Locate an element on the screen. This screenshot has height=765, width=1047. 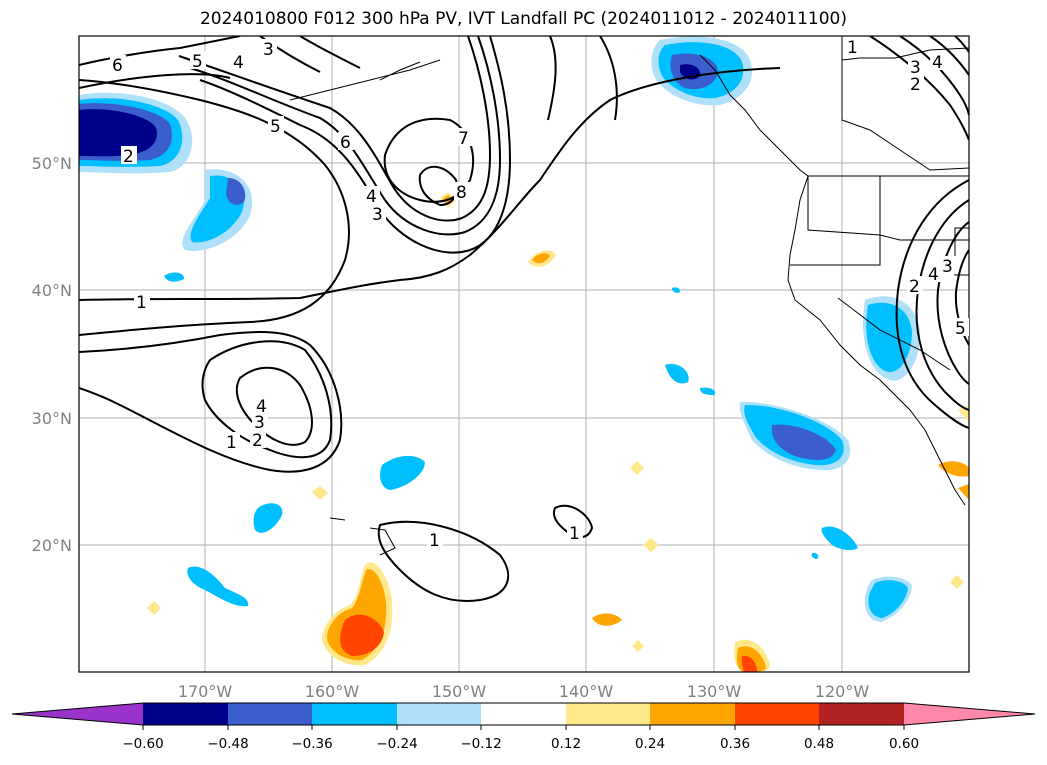
lon-label: 170°W is located at coordinates (205, 691).